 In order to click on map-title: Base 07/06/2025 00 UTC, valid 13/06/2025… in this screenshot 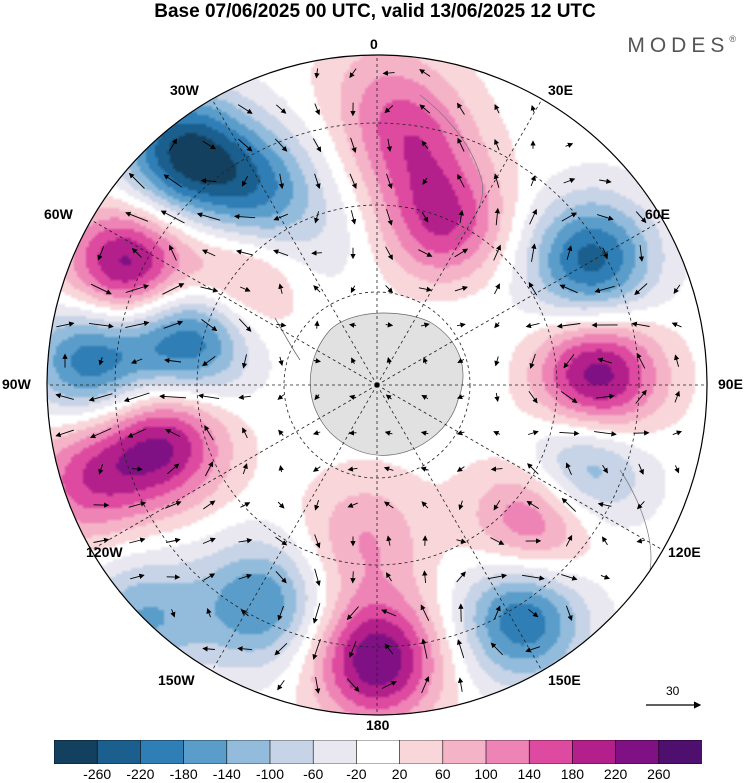, I will do `click(375, 11)`.